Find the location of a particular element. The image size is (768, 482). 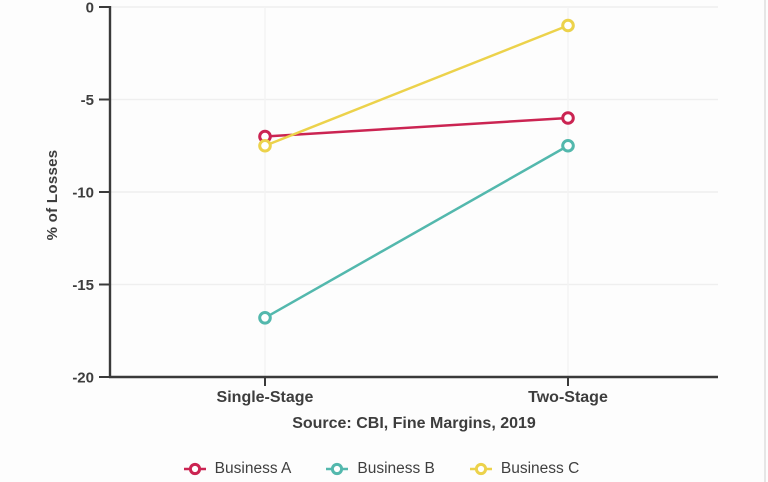

series-line-business-b is located at coordinates (416, 231).